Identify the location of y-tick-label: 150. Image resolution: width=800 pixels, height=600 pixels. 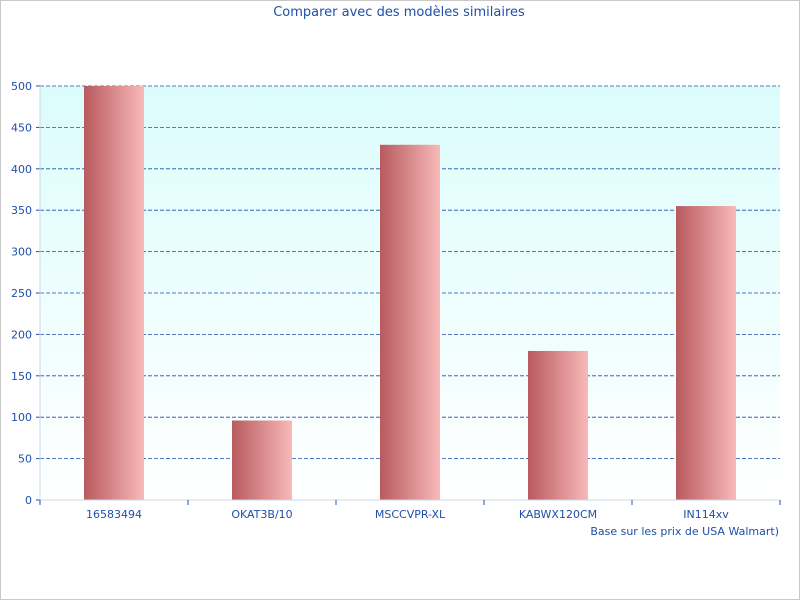
(21, 376).